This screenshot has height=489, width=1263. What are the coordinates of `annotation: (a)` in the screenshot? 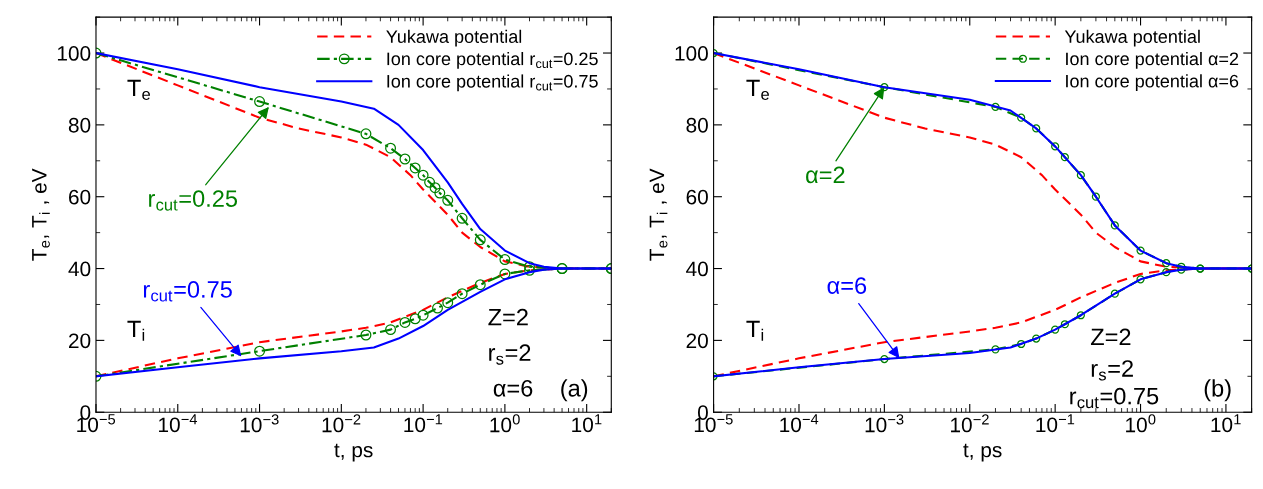 It's located at (574, 390).